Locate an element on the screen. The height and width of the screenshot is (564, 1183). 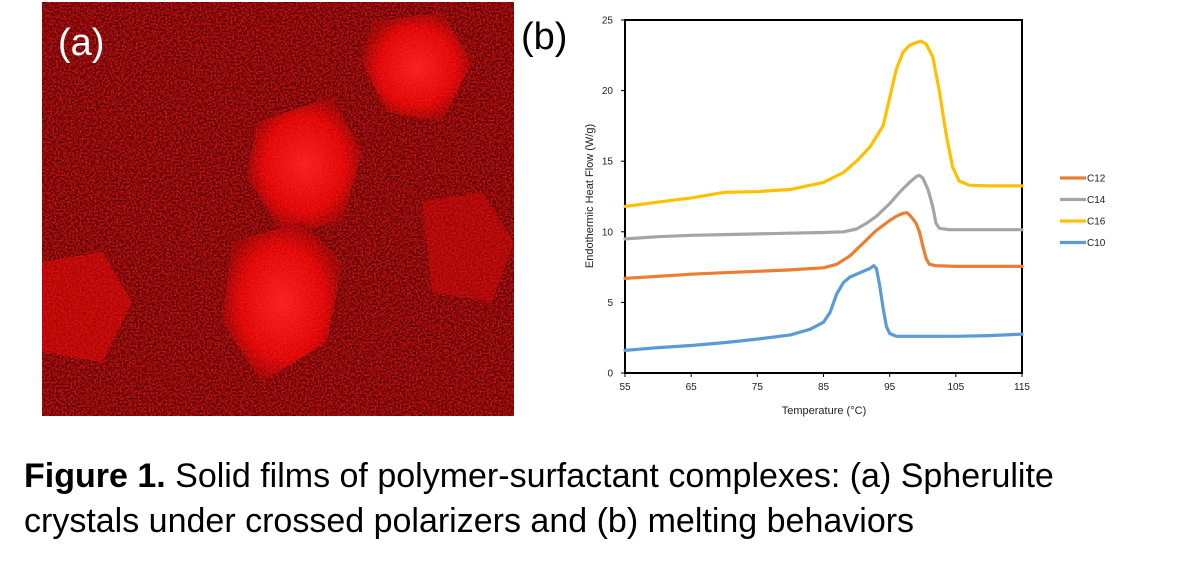
x-tick-label: 115 is located at coordinates (1022, 387).